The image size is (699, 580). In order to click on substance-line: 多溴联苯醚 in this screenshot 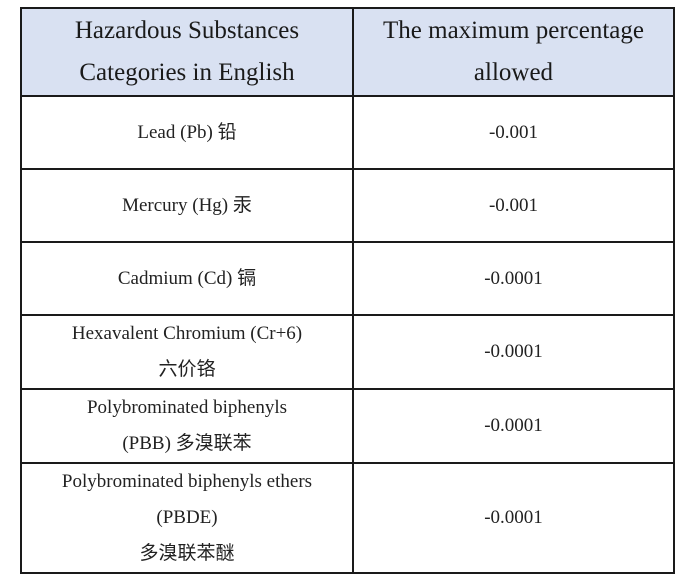, I will do `click(187, 553)`.